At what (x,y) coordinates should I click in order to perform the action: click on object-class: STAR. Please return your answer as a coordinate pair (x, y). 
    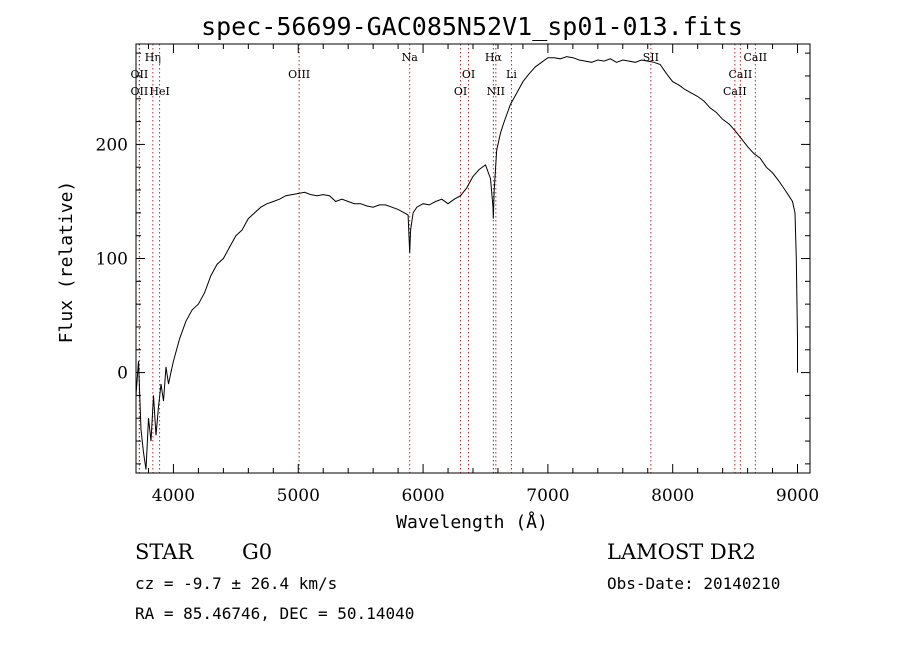
    Looking at the image, I should click on (164, 552).